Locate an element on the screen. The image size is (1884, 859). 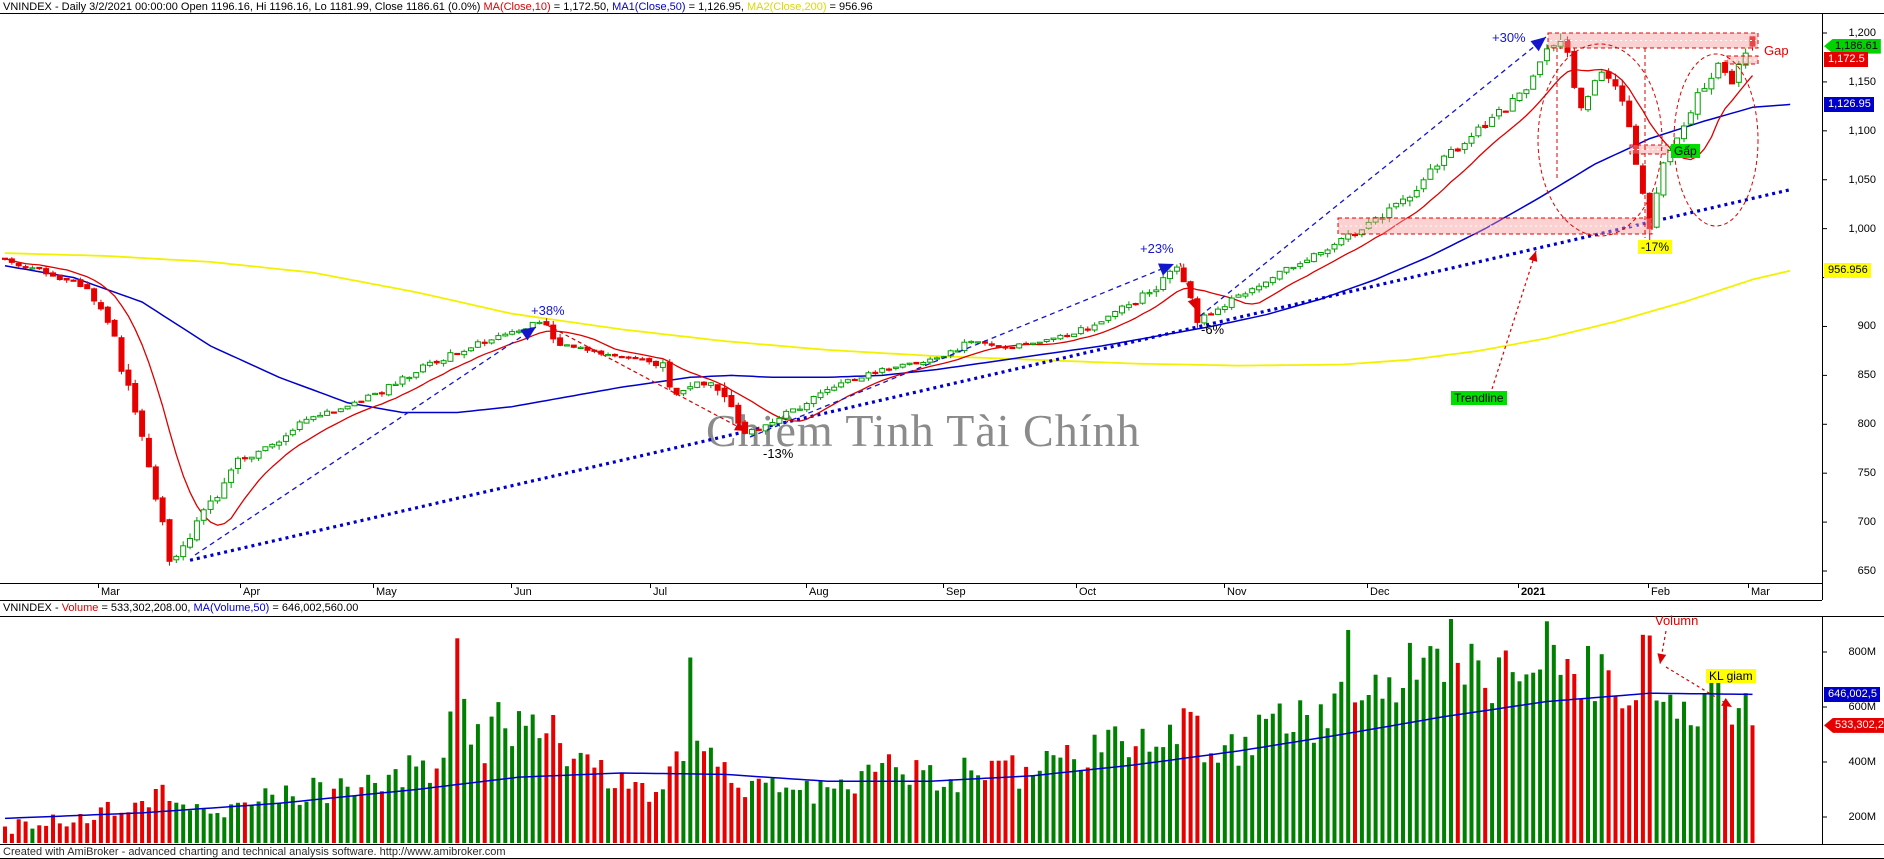
title-ma200-label: MA2(Close,200) is located at coordinates (787, 7).